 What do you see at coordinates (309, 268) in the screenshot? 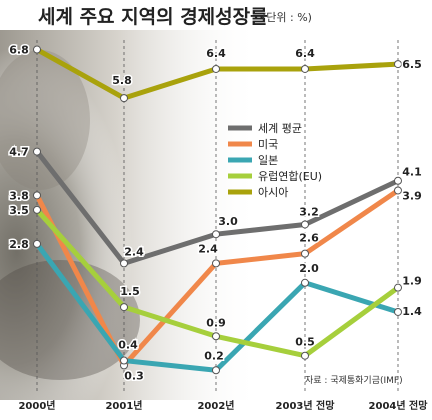
I see `data-label: 2.0` at bounding box center [309, 268].